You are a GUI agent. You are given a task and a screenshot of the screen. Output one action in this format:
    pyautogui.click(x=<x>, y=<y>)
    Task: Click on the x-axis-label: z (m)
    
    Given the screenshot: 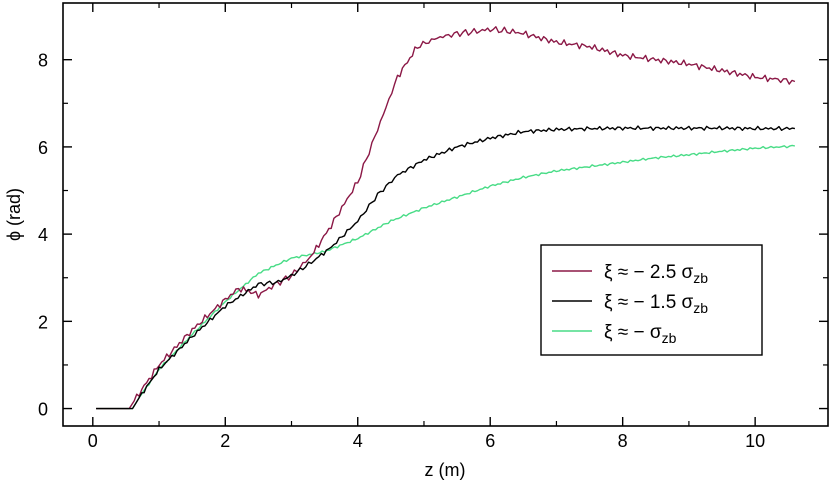 What is the action you would take?
    pyautogui.click(x=445, y=470)
    